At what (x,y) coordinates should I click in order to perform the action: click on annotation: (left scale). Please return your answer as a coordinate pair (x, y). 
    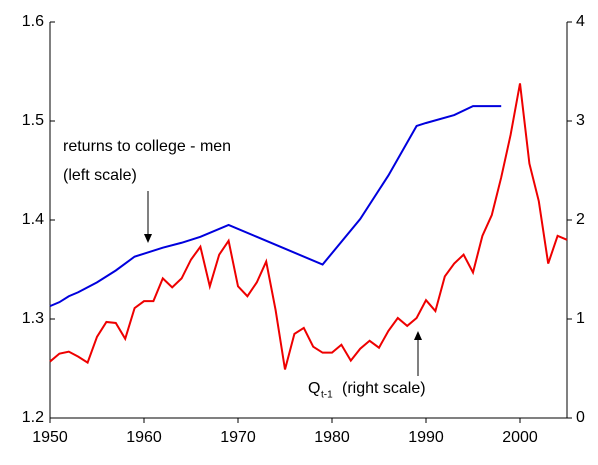
    Looking at the image, I should click on (100, 175).